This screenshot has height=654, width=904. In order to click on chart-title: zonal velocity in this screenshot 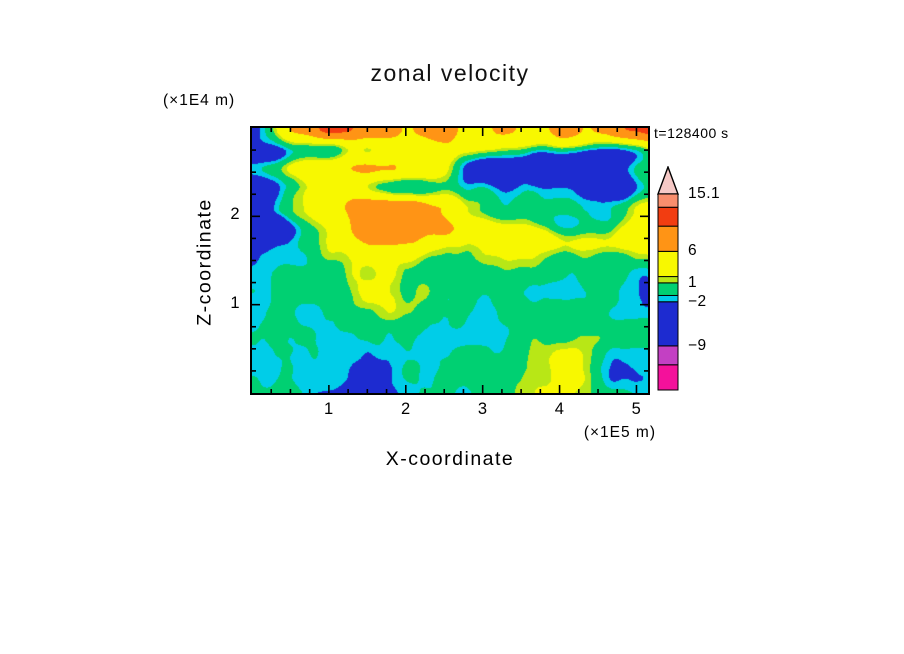, I will do `click(450, 73)`.